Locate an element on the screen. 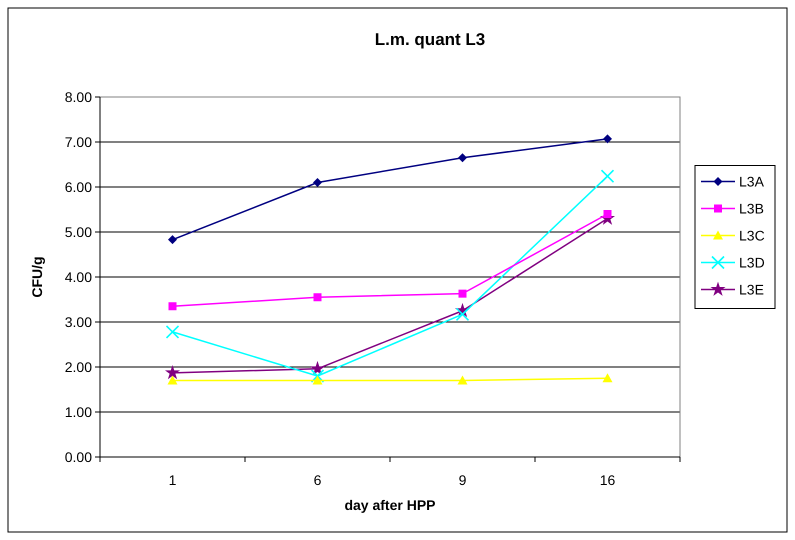 This screenshot has width=795, height=540. y-tick-label: 3.00 is located at coordinates (78, 322).